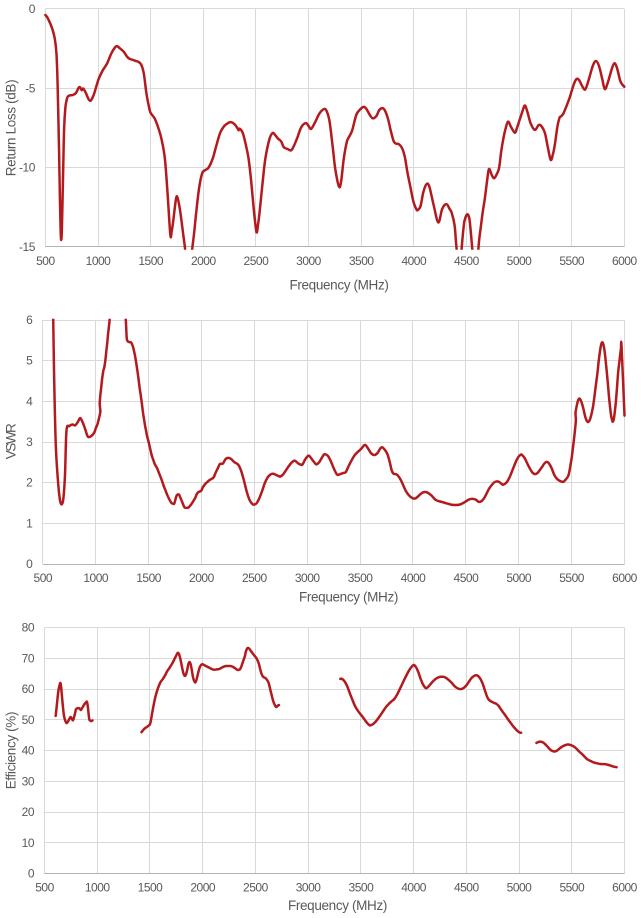 The width and height of the screenshot is (643, 918). What do you see at coordinates (11, 750) in the screenshot?
I see `svg-text: Efficiency (%)` at bounding box center [11, 750].